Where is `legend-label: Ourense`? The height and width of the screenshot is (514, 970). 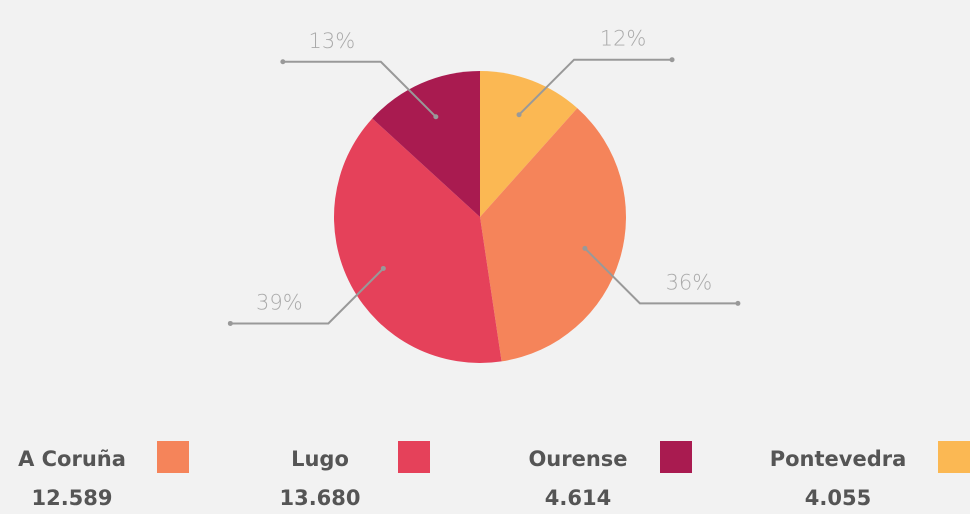
legend-label: Ourense is located at coordinates (577, 459).